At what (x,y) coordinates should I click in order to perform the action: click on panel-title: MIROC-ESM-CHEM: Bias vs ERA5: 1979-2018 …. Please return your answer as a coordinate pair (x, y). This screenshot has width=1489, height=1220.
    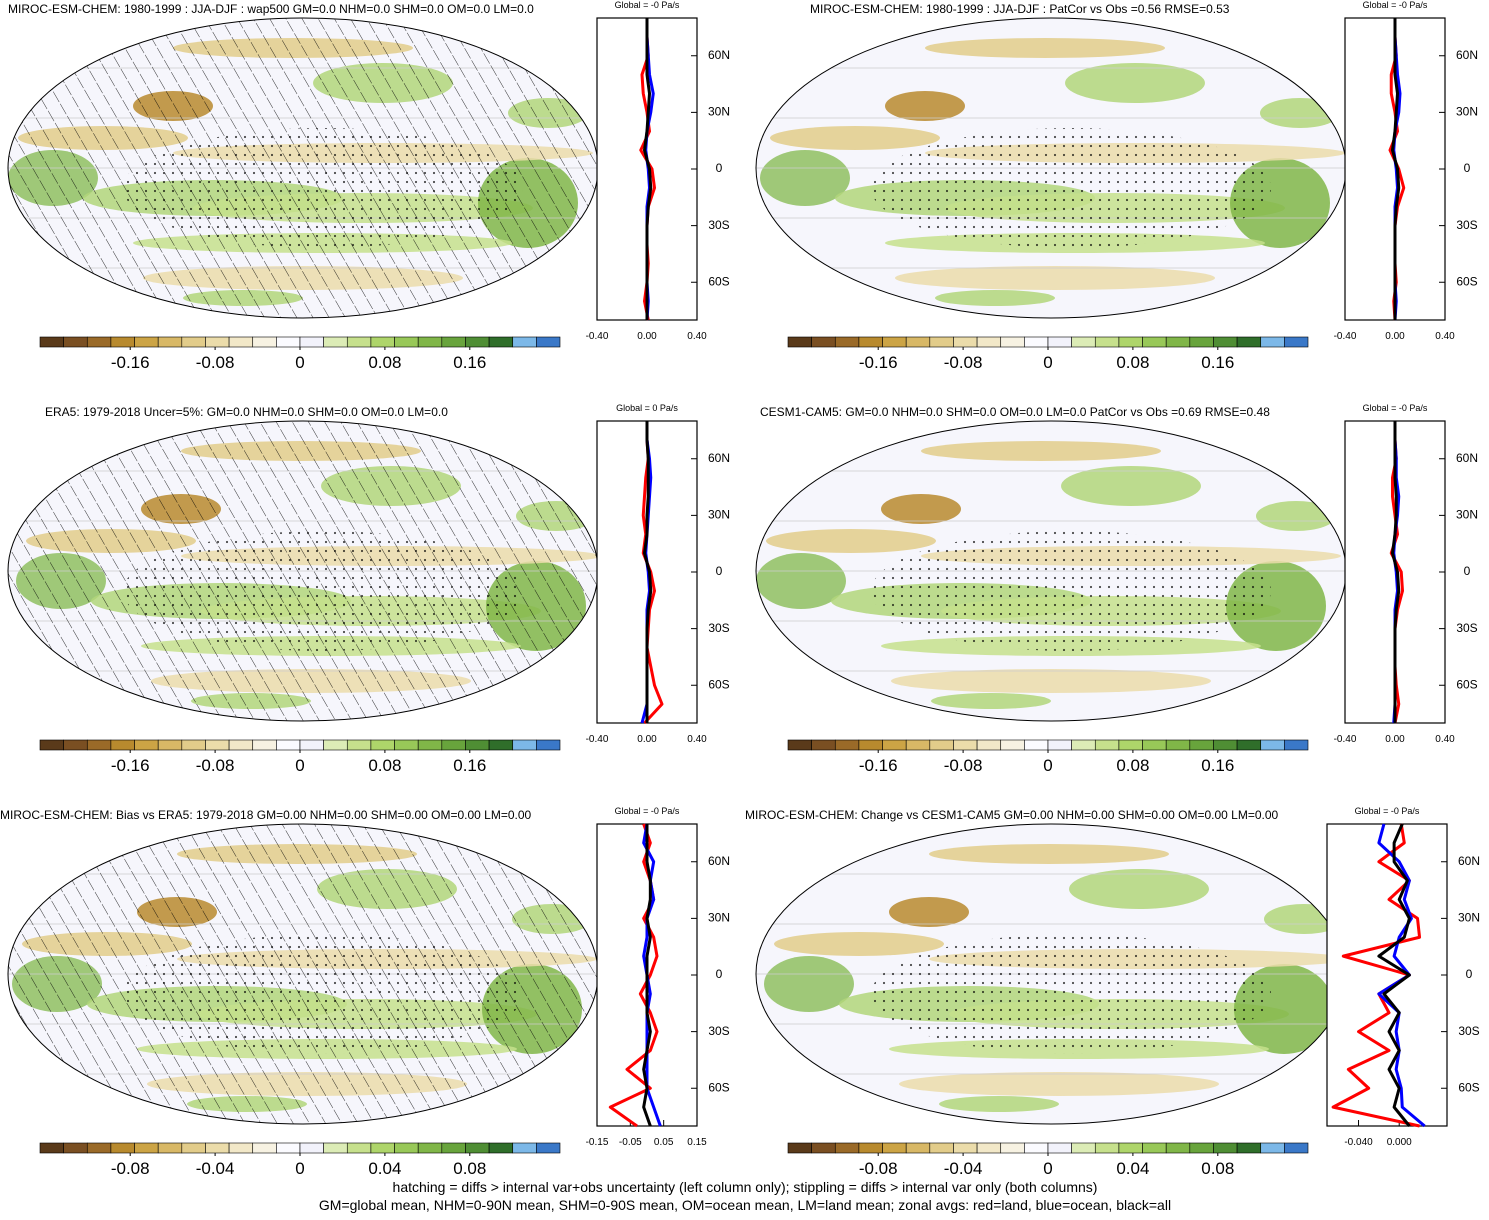
    Looking at the image, I should click on (266, 815).